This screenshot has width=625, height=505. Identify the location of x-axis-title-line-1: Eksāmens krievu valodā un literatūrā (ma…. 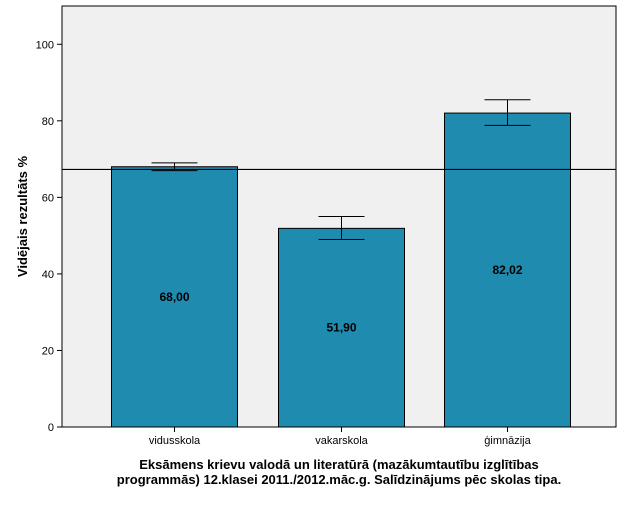
(339, 464).